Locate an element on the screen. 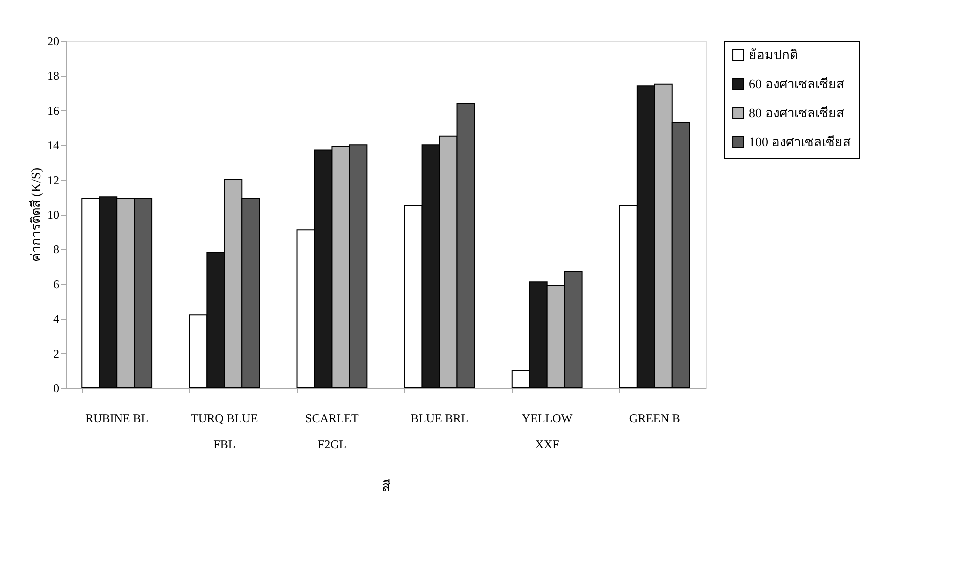  y-tick-label: 16 is located at coordinates (54, 111).